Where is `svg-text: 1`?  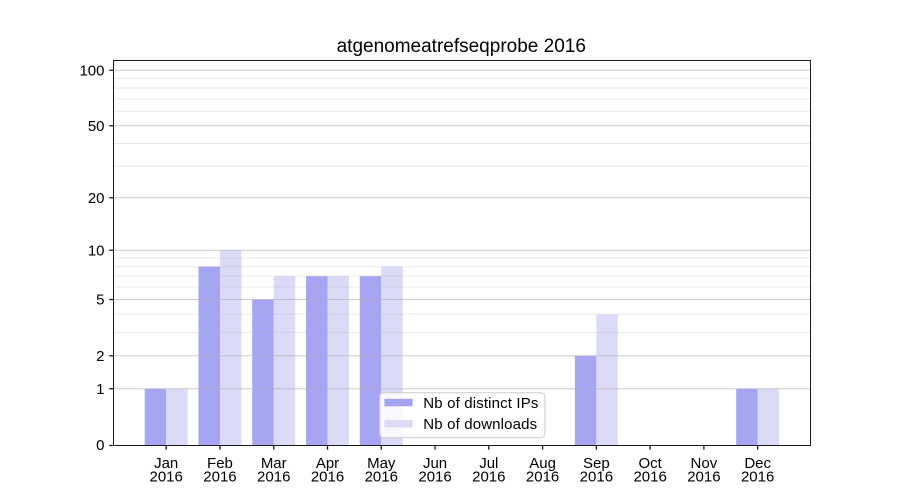 svg-text: 1 is located at coordinates (100, 389).